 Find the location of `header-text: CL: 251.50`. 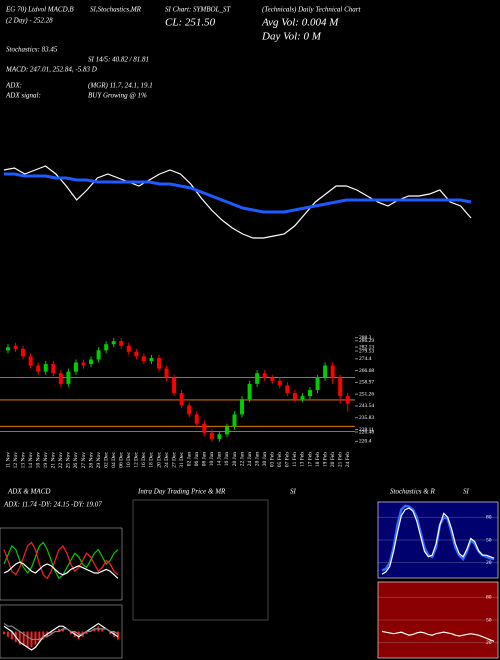

header-text: CL: 251.50 is located at coordinates (190, 23).